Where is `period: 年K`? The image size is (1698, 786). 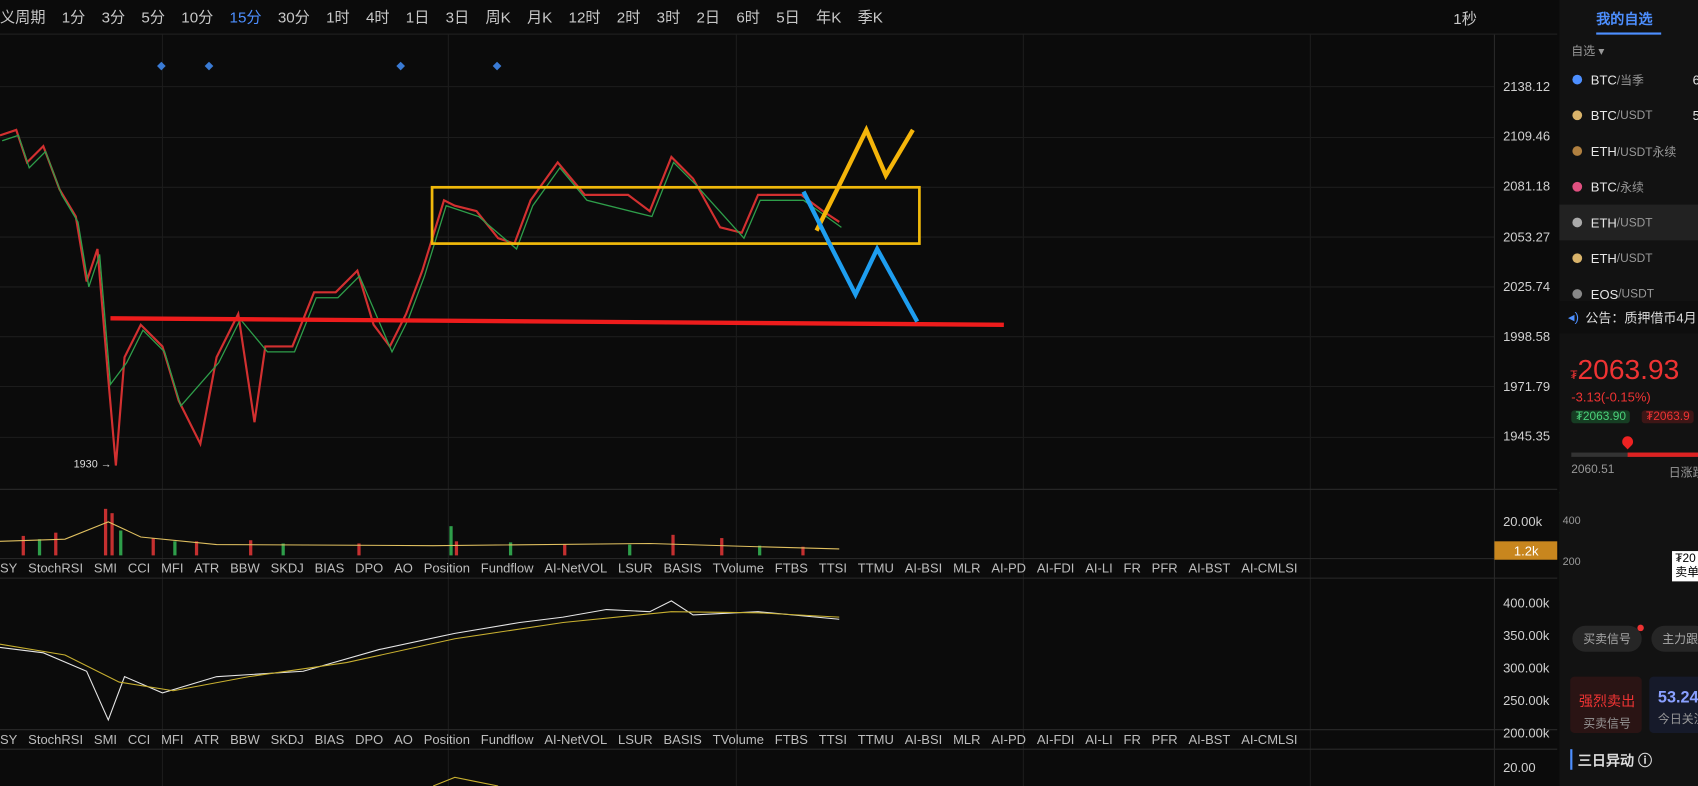 period: 年K is located at coordinates (829, 17).